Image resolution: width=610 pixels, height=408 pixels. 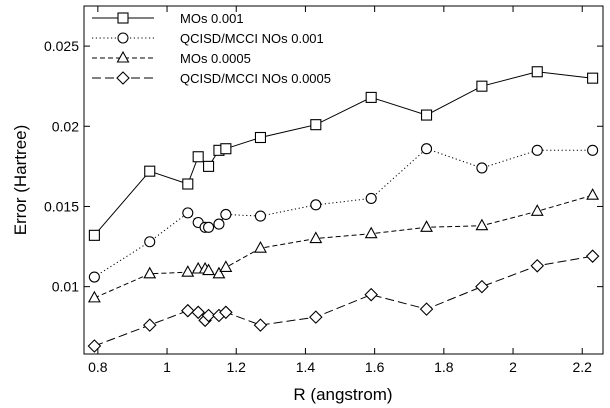 I want to click on x-tick-label: 1.8, so click(x=444, y=367).